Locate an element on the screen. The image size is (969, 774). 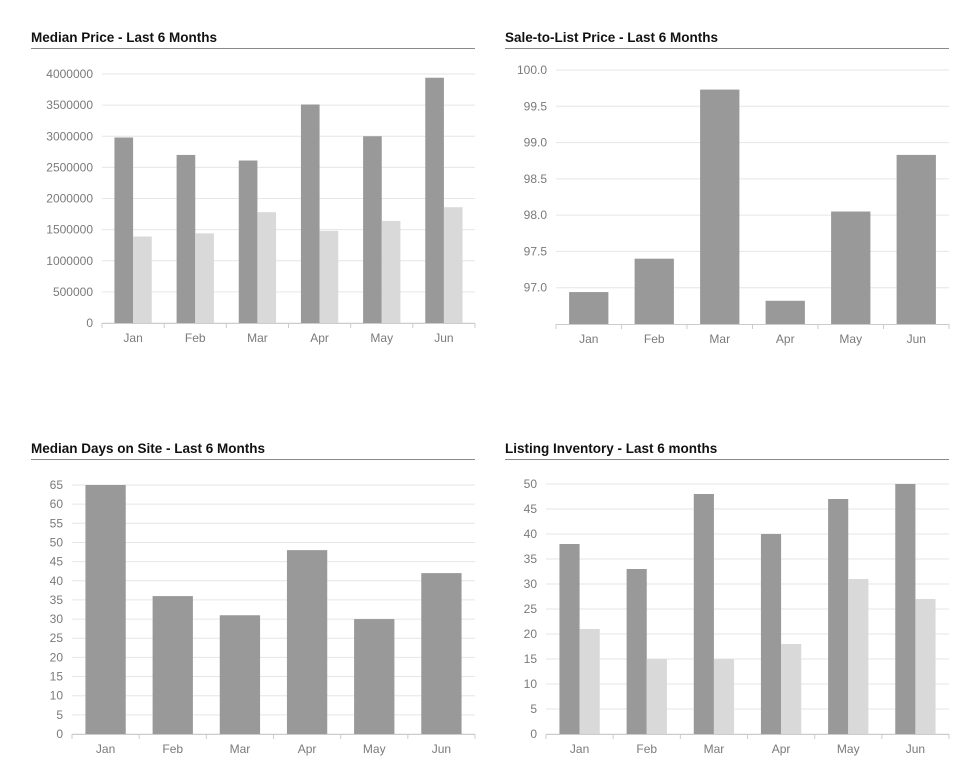
y-tick-label: 3500000 is located at coordinates (69, 105).